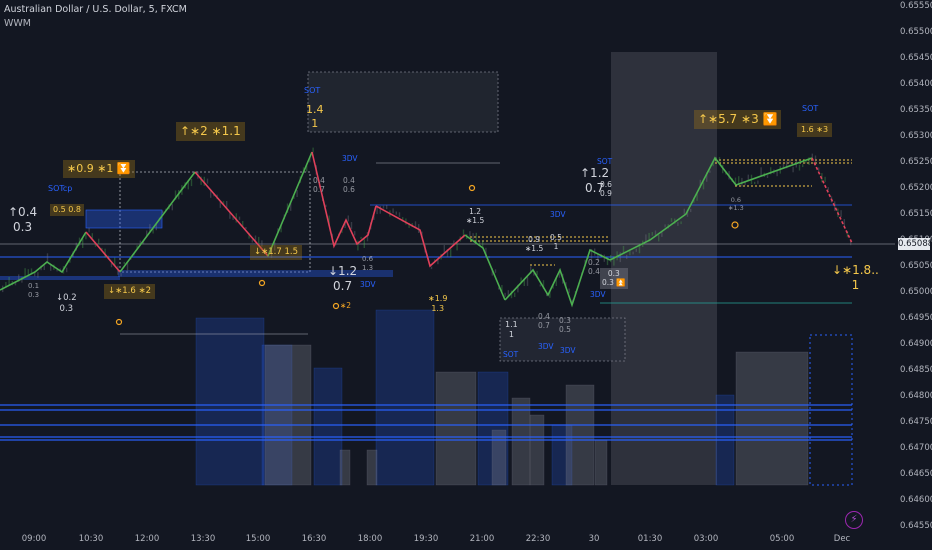 Image resolution: width=932 pixels, height=550 pixels. Describe the element at coordinates (916, 474) in the screenshot. I see `price-tick: 0.64650` at that location.